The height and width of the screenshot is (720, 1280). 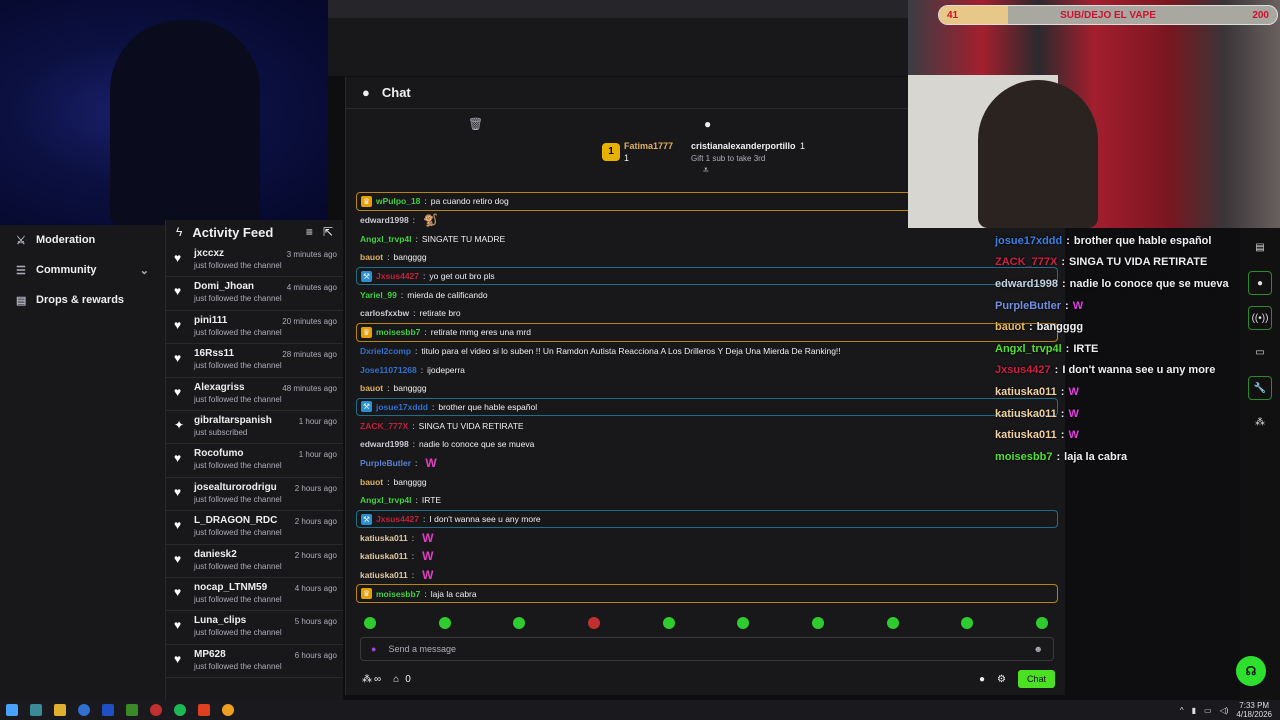 I want to click on chat-input: ● Send a message ☻, so click(x=707, y=649).